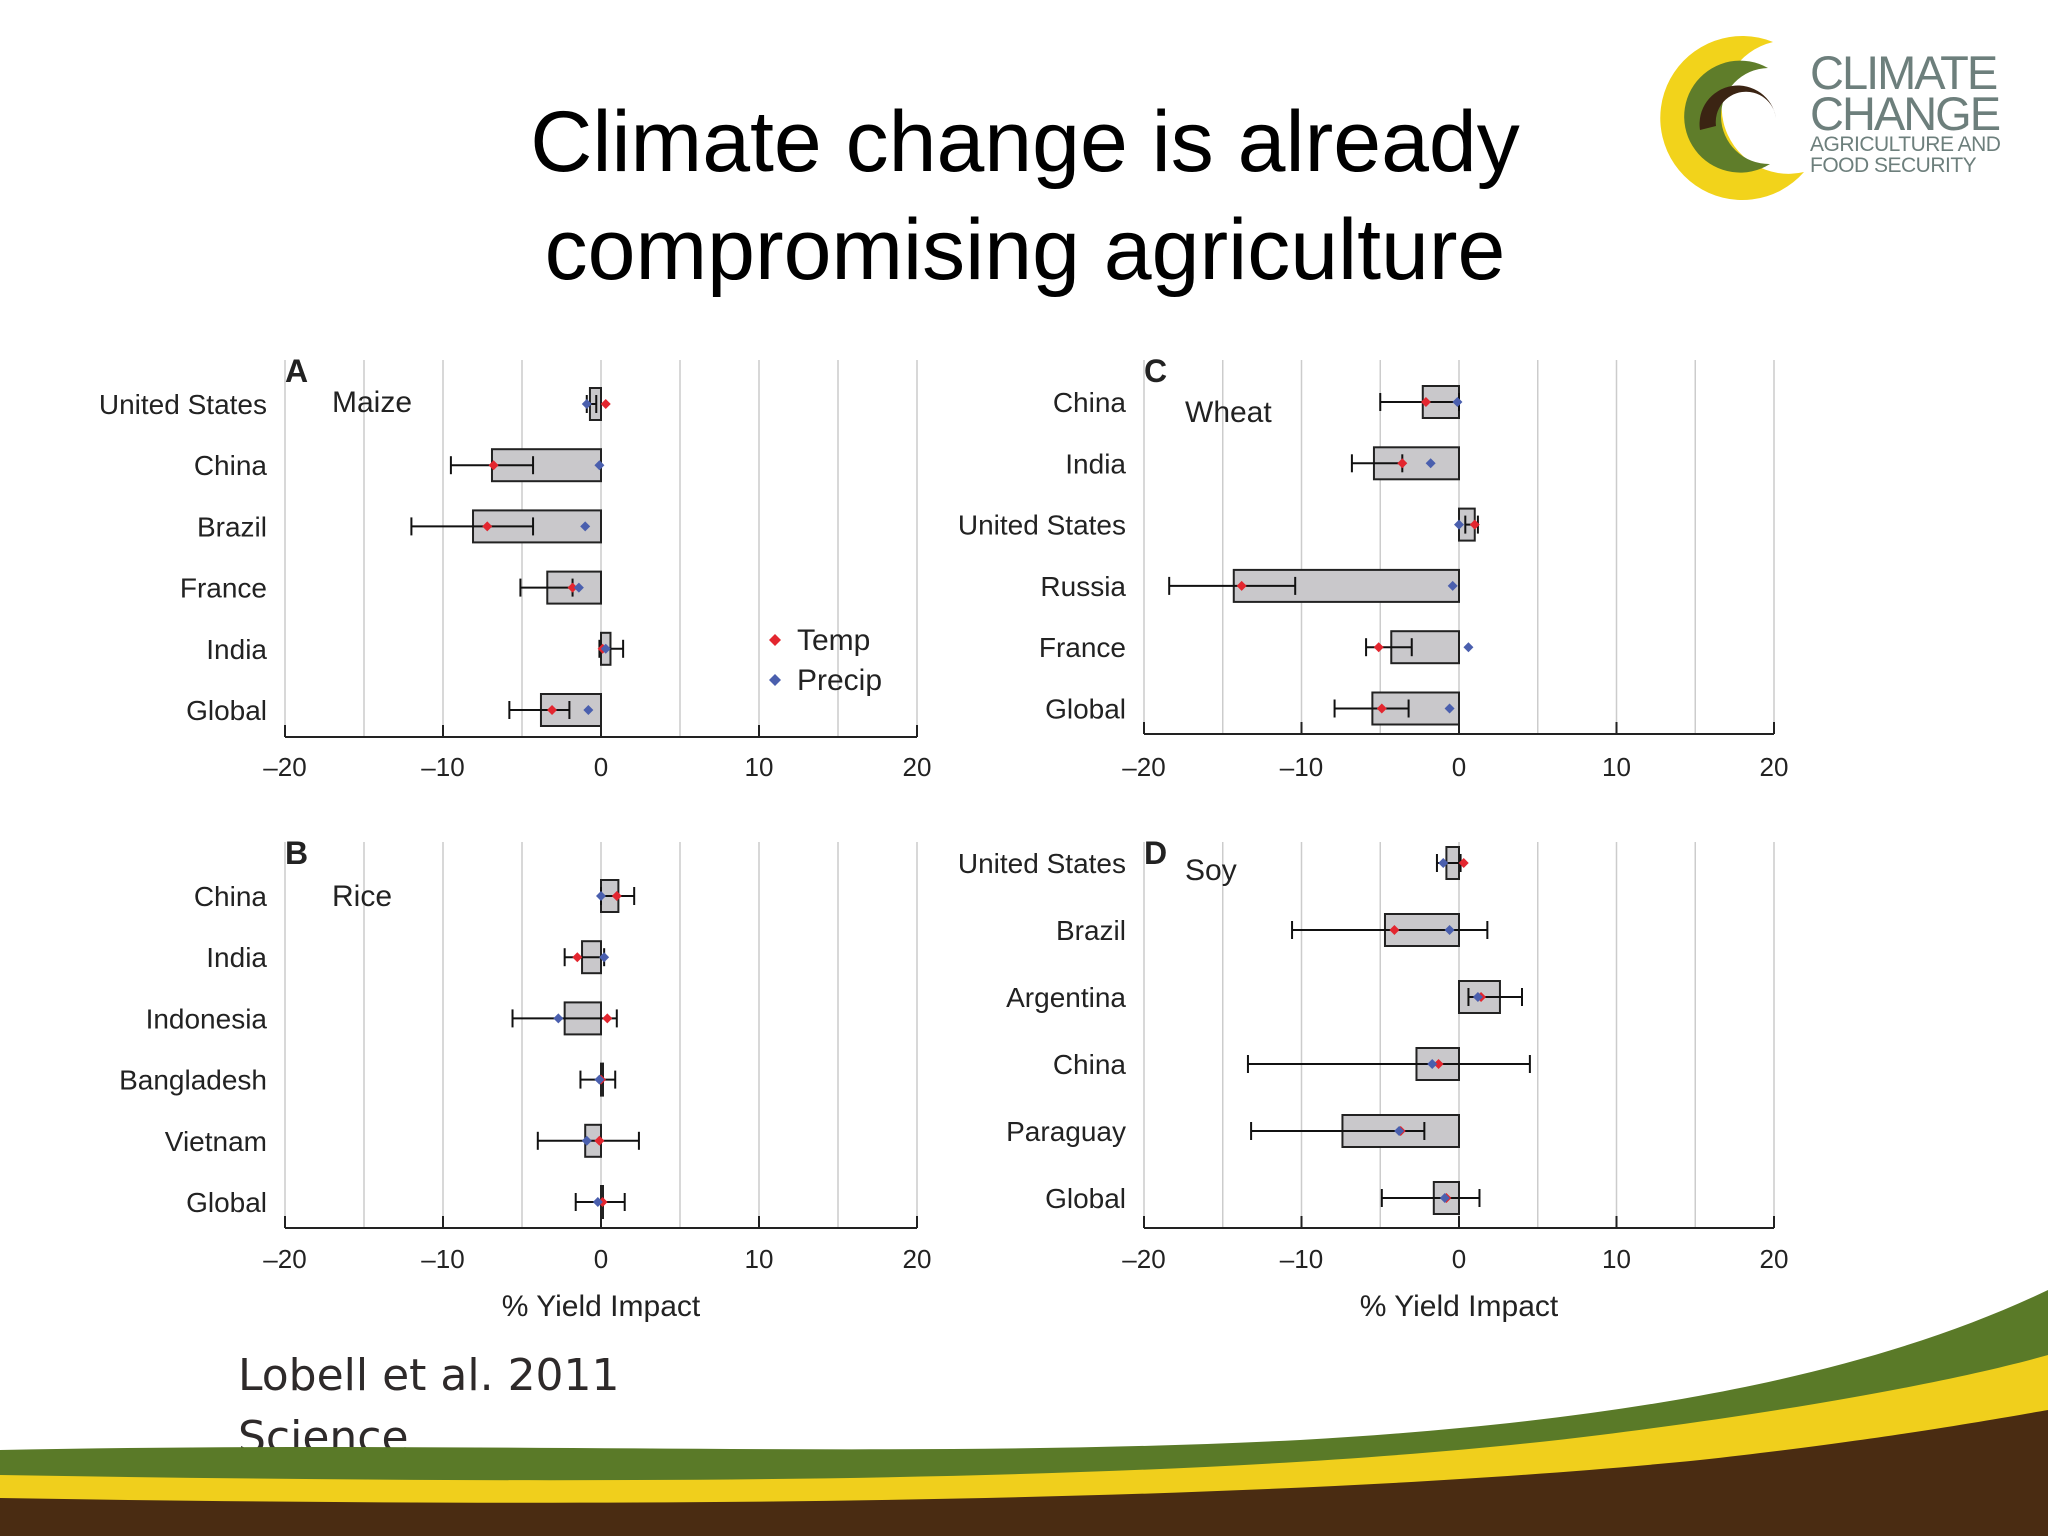 The image size is (2048, 1536). Describe the element at coordinates (1774, 1259) in the screenshot. I see `panel-d-x-tick-label: 20` at that location.